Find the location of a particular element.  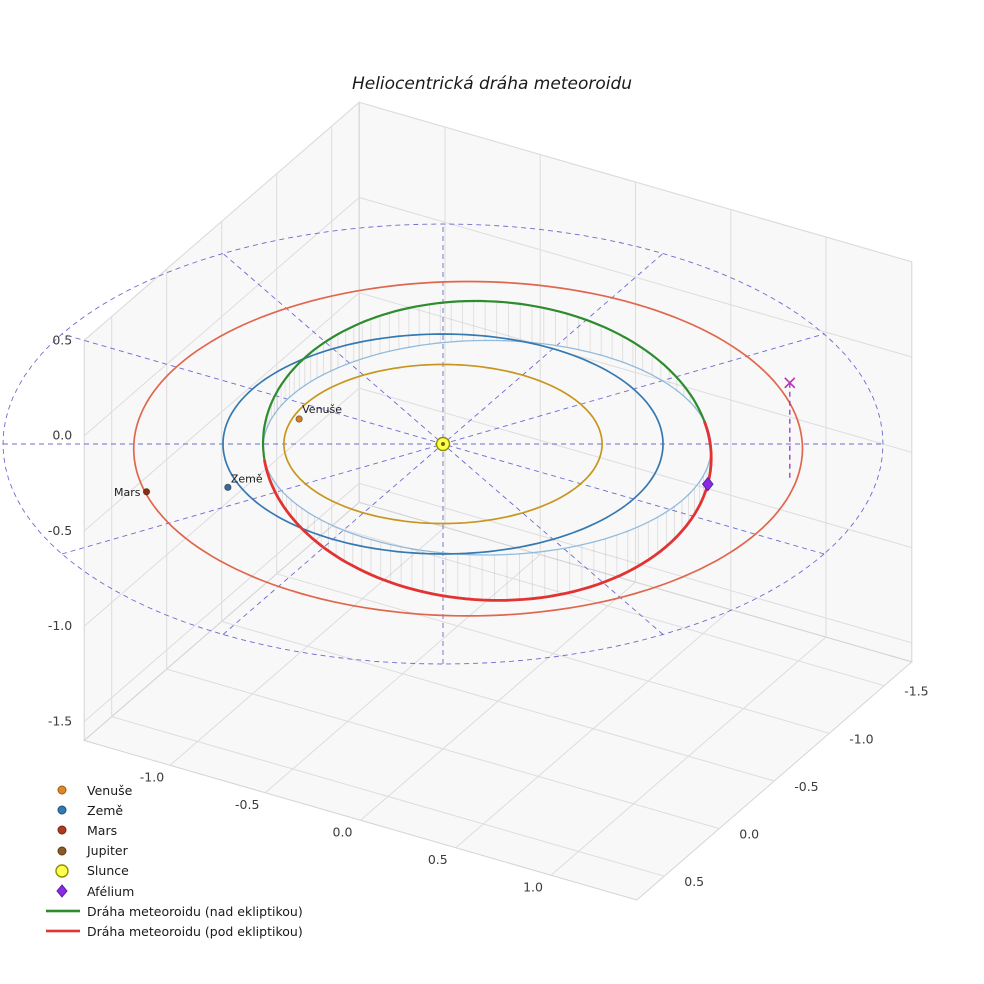

legend-label: Afélium is located at coordinates (111, 891).